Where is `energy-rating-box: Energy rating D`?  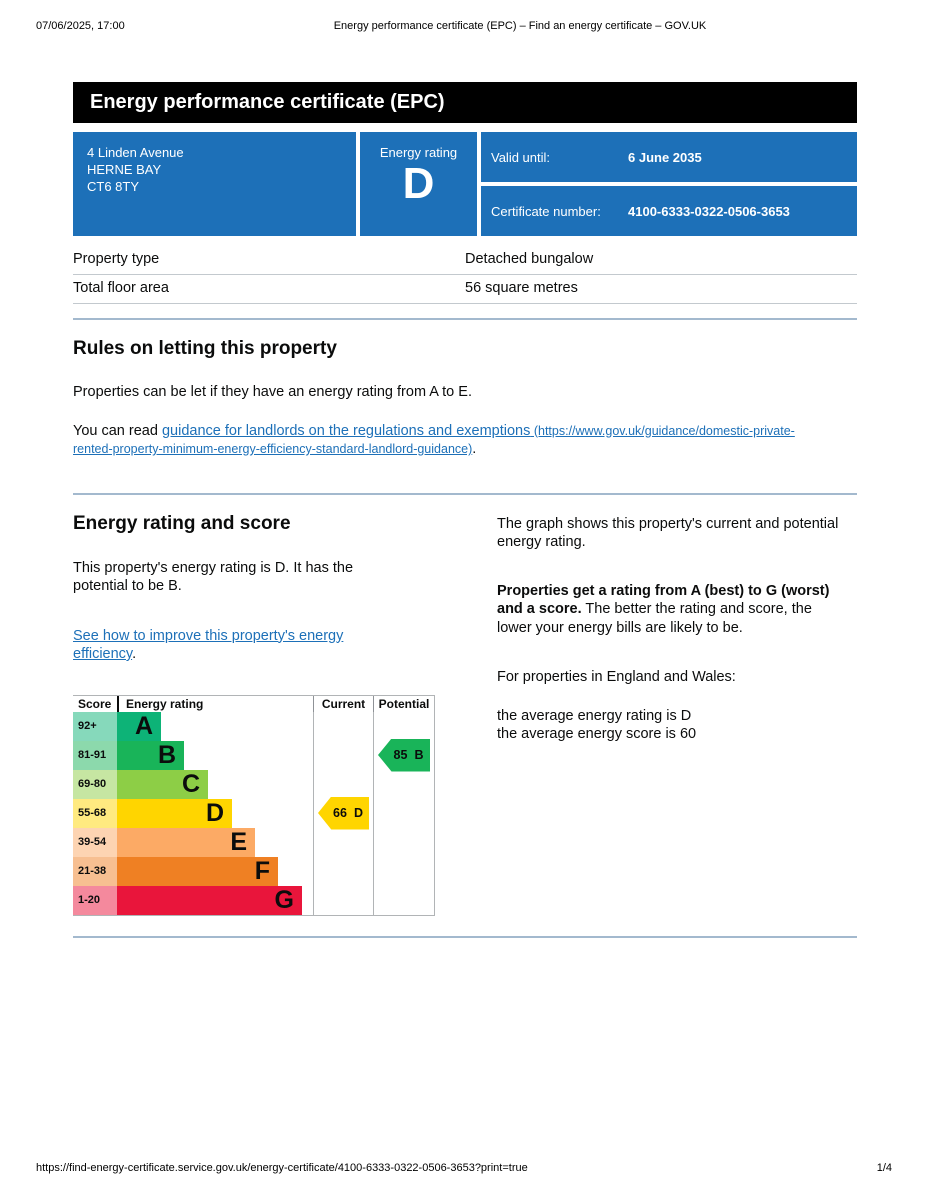
energy-rating-box: Energy rating D is located at coordinates (418, 184).